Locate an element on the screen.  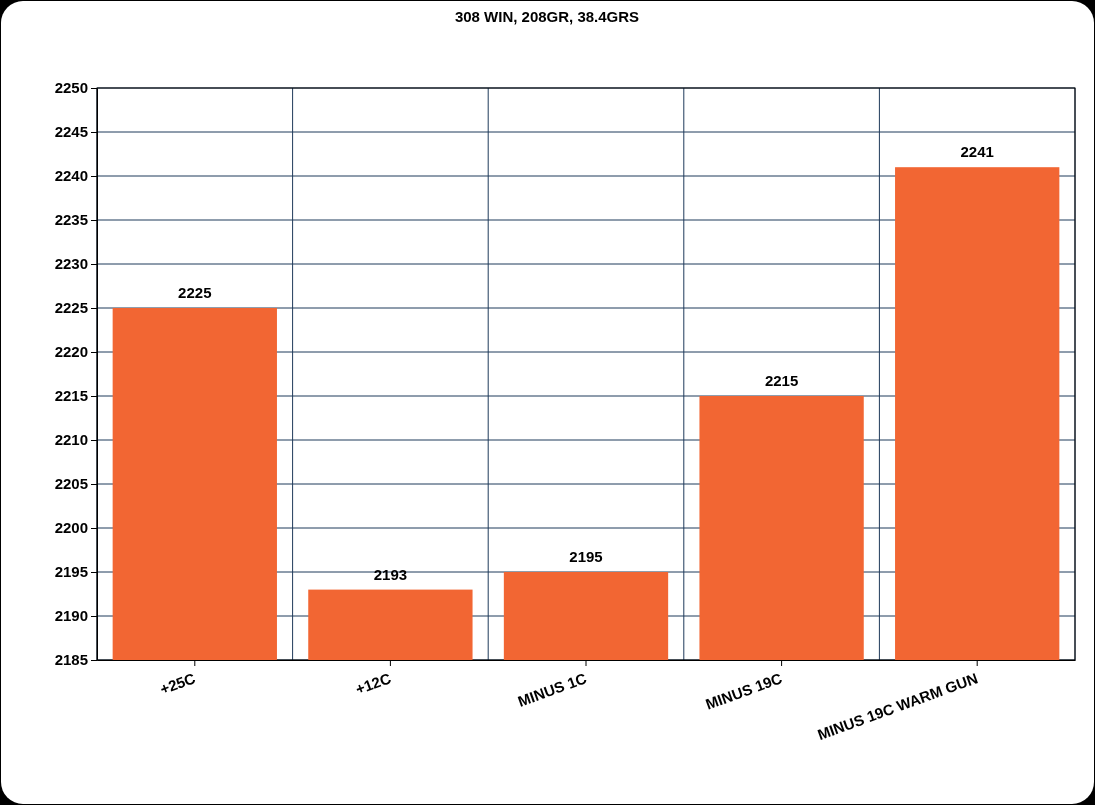
x-tick-label: MINUS 19C WARM GUN is located at coordinates (897, 706).